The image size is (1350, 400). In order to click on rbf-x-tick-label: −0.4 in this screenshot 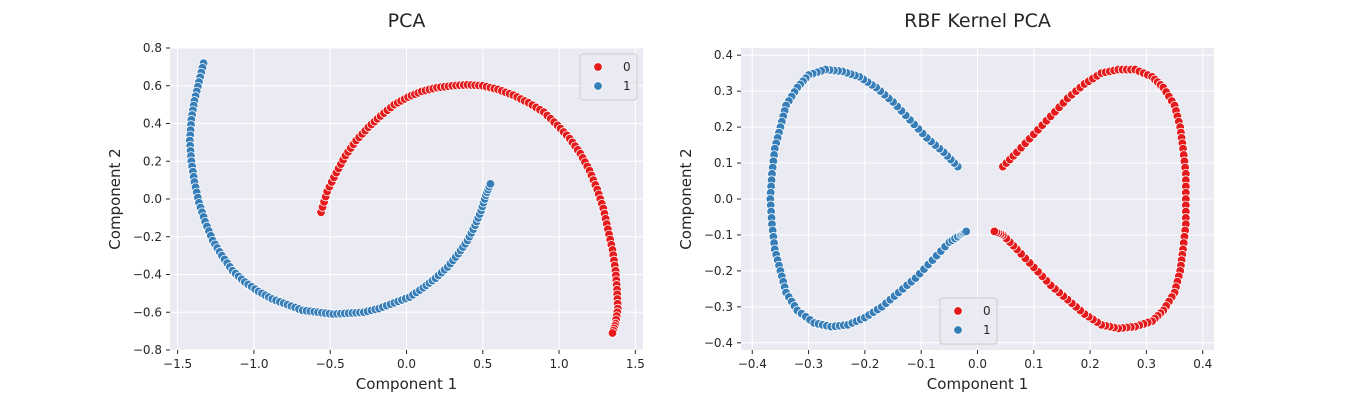, I will do `click(752, 364)`.